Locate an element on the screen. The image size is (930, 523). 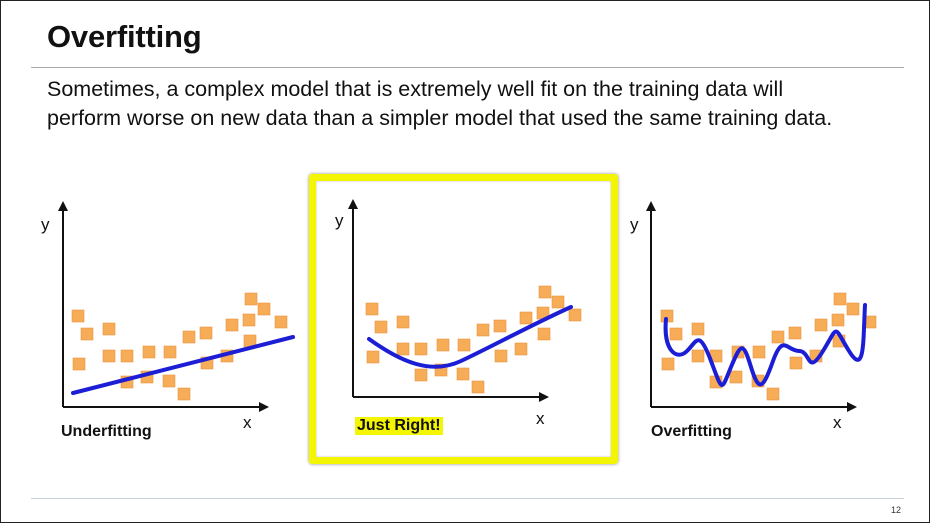
title-divider is located at coordinates (467, 67).